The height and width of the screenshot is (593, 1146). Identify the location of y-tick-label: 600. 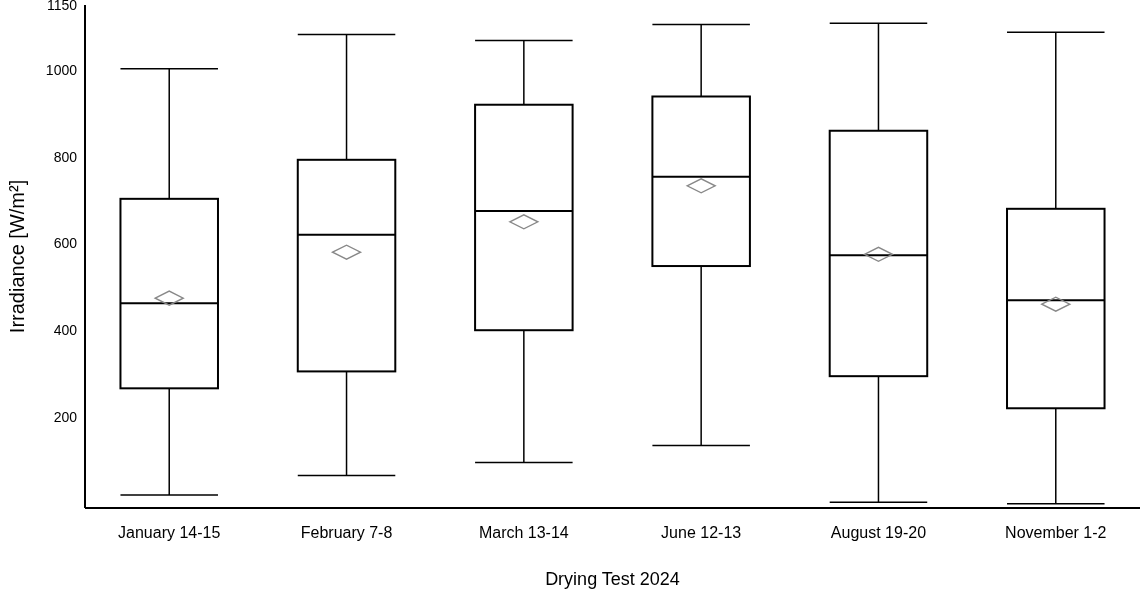
(65, 243).